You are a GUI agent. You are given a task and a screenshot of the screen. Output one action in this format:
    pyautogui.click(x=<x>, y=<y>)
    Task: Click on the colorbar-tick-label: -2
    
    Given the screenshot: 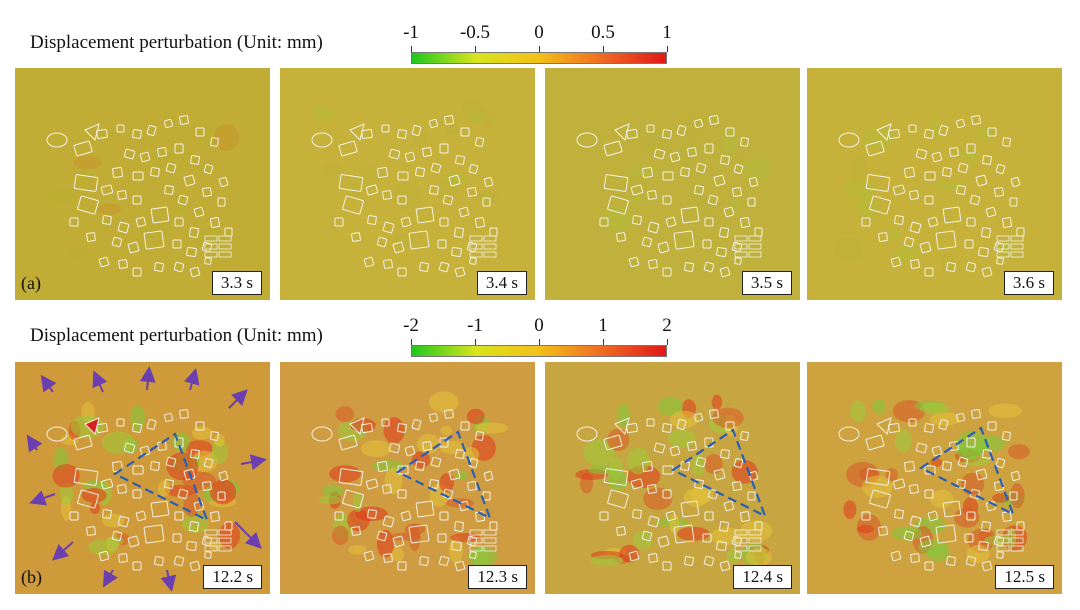 What is the action you would take?
    pyautogui.click(x=411, y=325)
    